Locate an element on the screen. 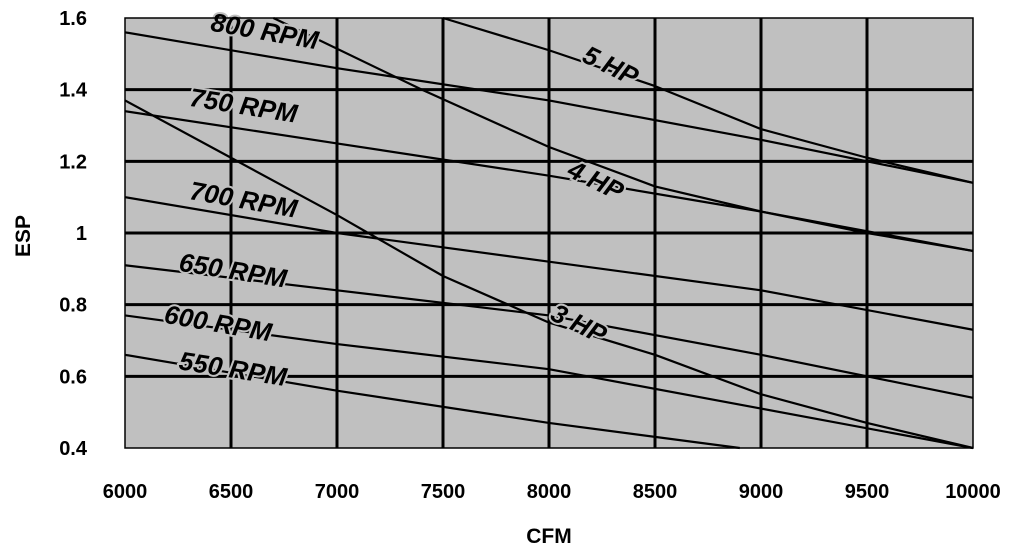 Image resolution: width=1016 pixels, height=548 pixels. x-tick-label: 8500 is located at coordinates (655, 492).